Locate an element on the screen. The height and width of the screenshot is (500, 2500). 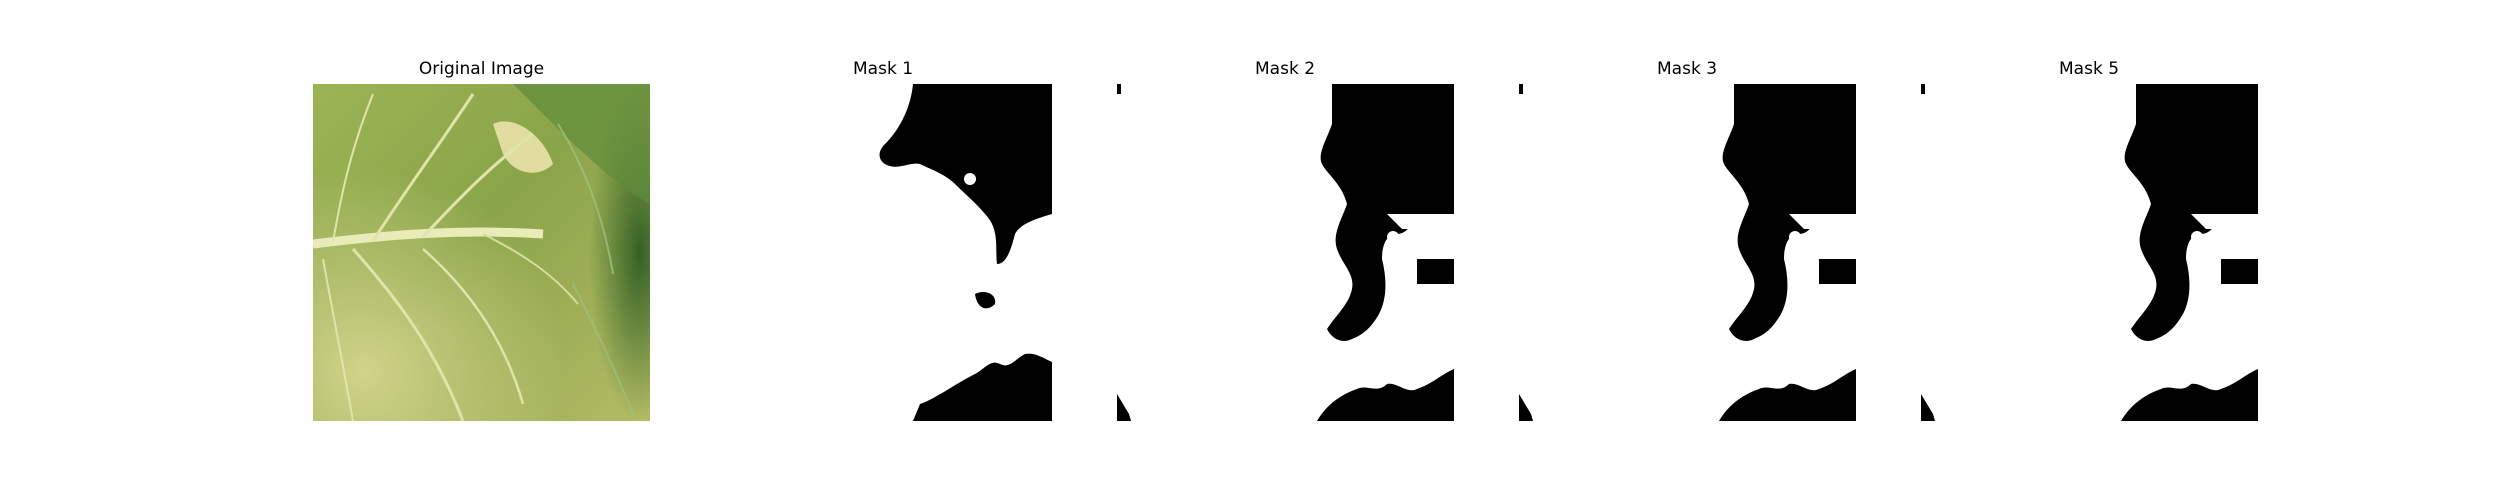
mask-1-image is located at coordinates (883, 252).